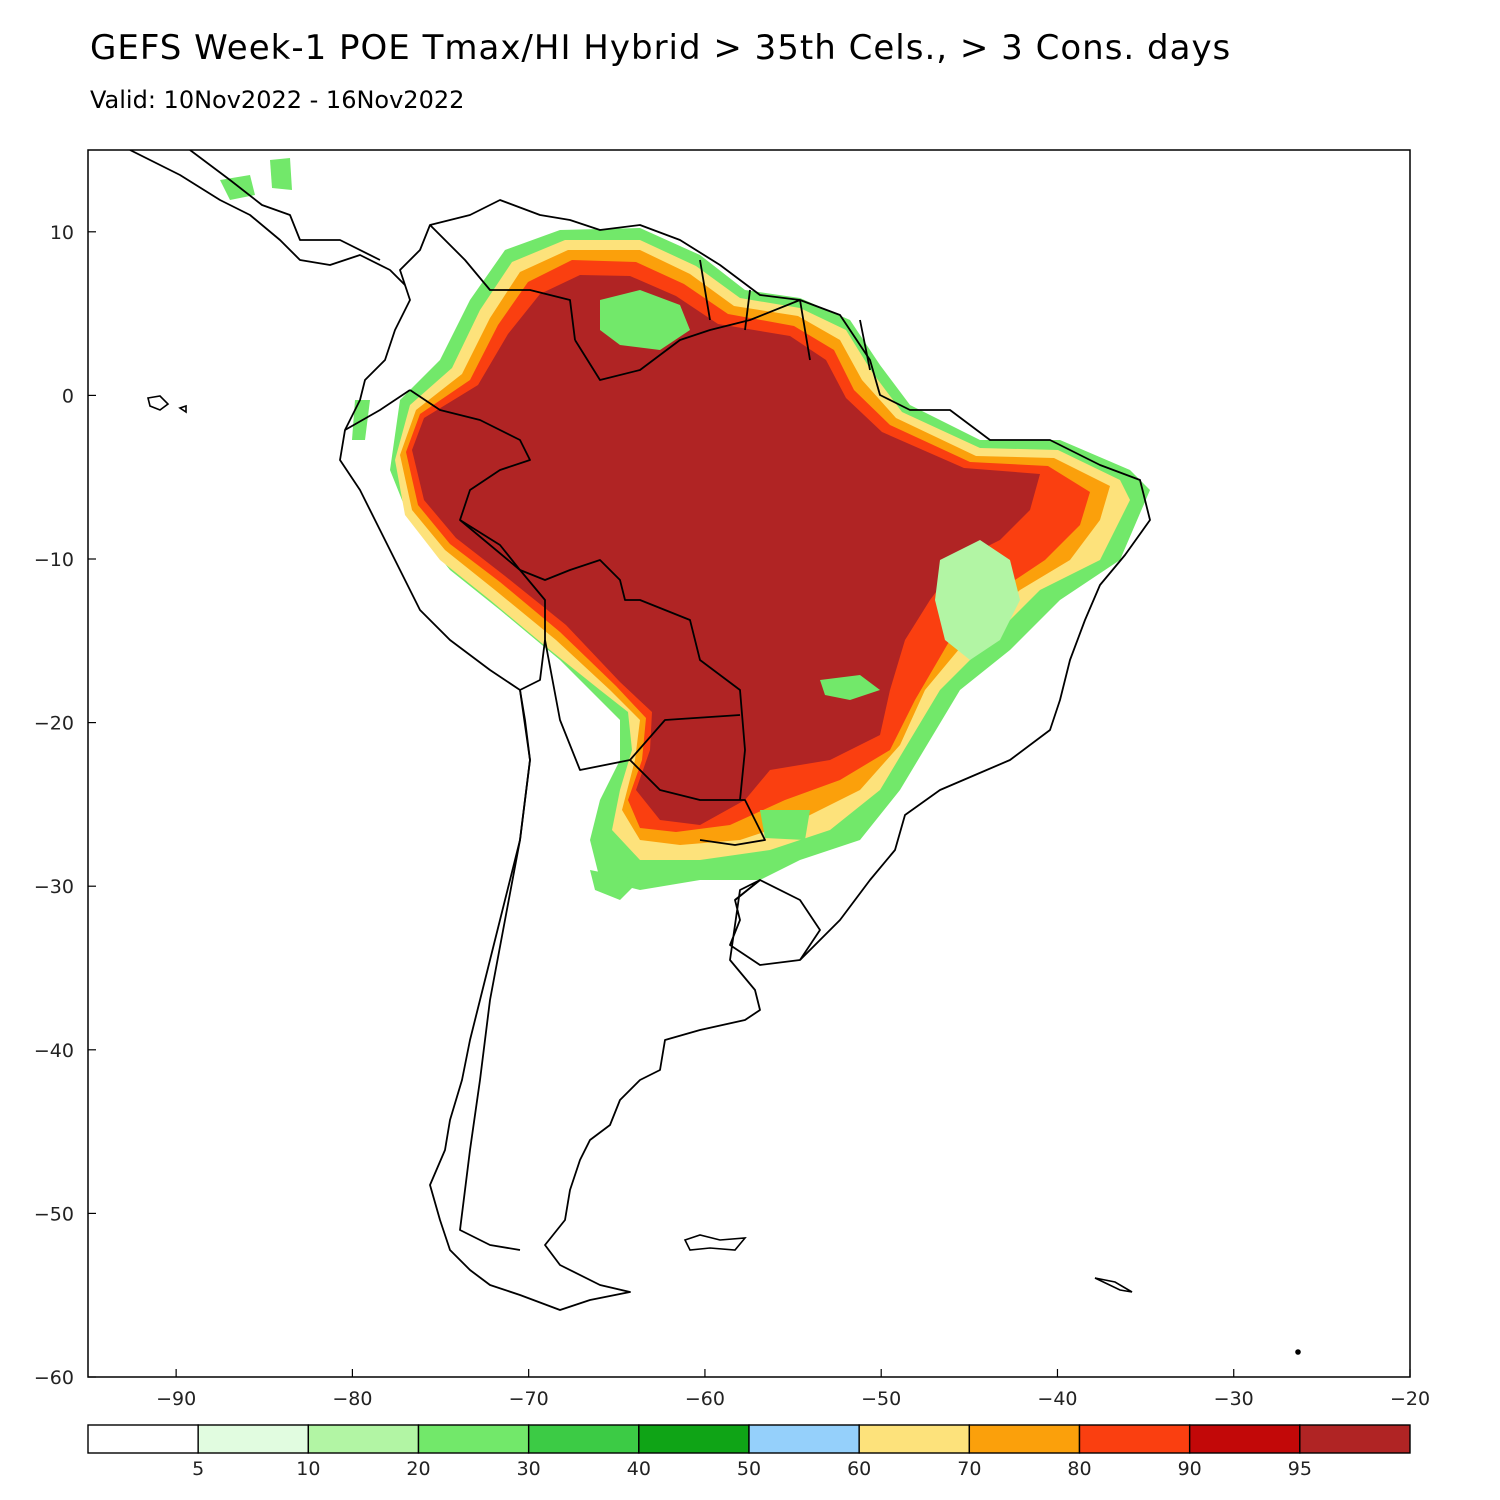 Image resolution: width=1500 pixels, height=1500 pixels. Describe the element at coordinates (529, 1399) in the screenshot. I see `lon-tick-label: −70` at that location.